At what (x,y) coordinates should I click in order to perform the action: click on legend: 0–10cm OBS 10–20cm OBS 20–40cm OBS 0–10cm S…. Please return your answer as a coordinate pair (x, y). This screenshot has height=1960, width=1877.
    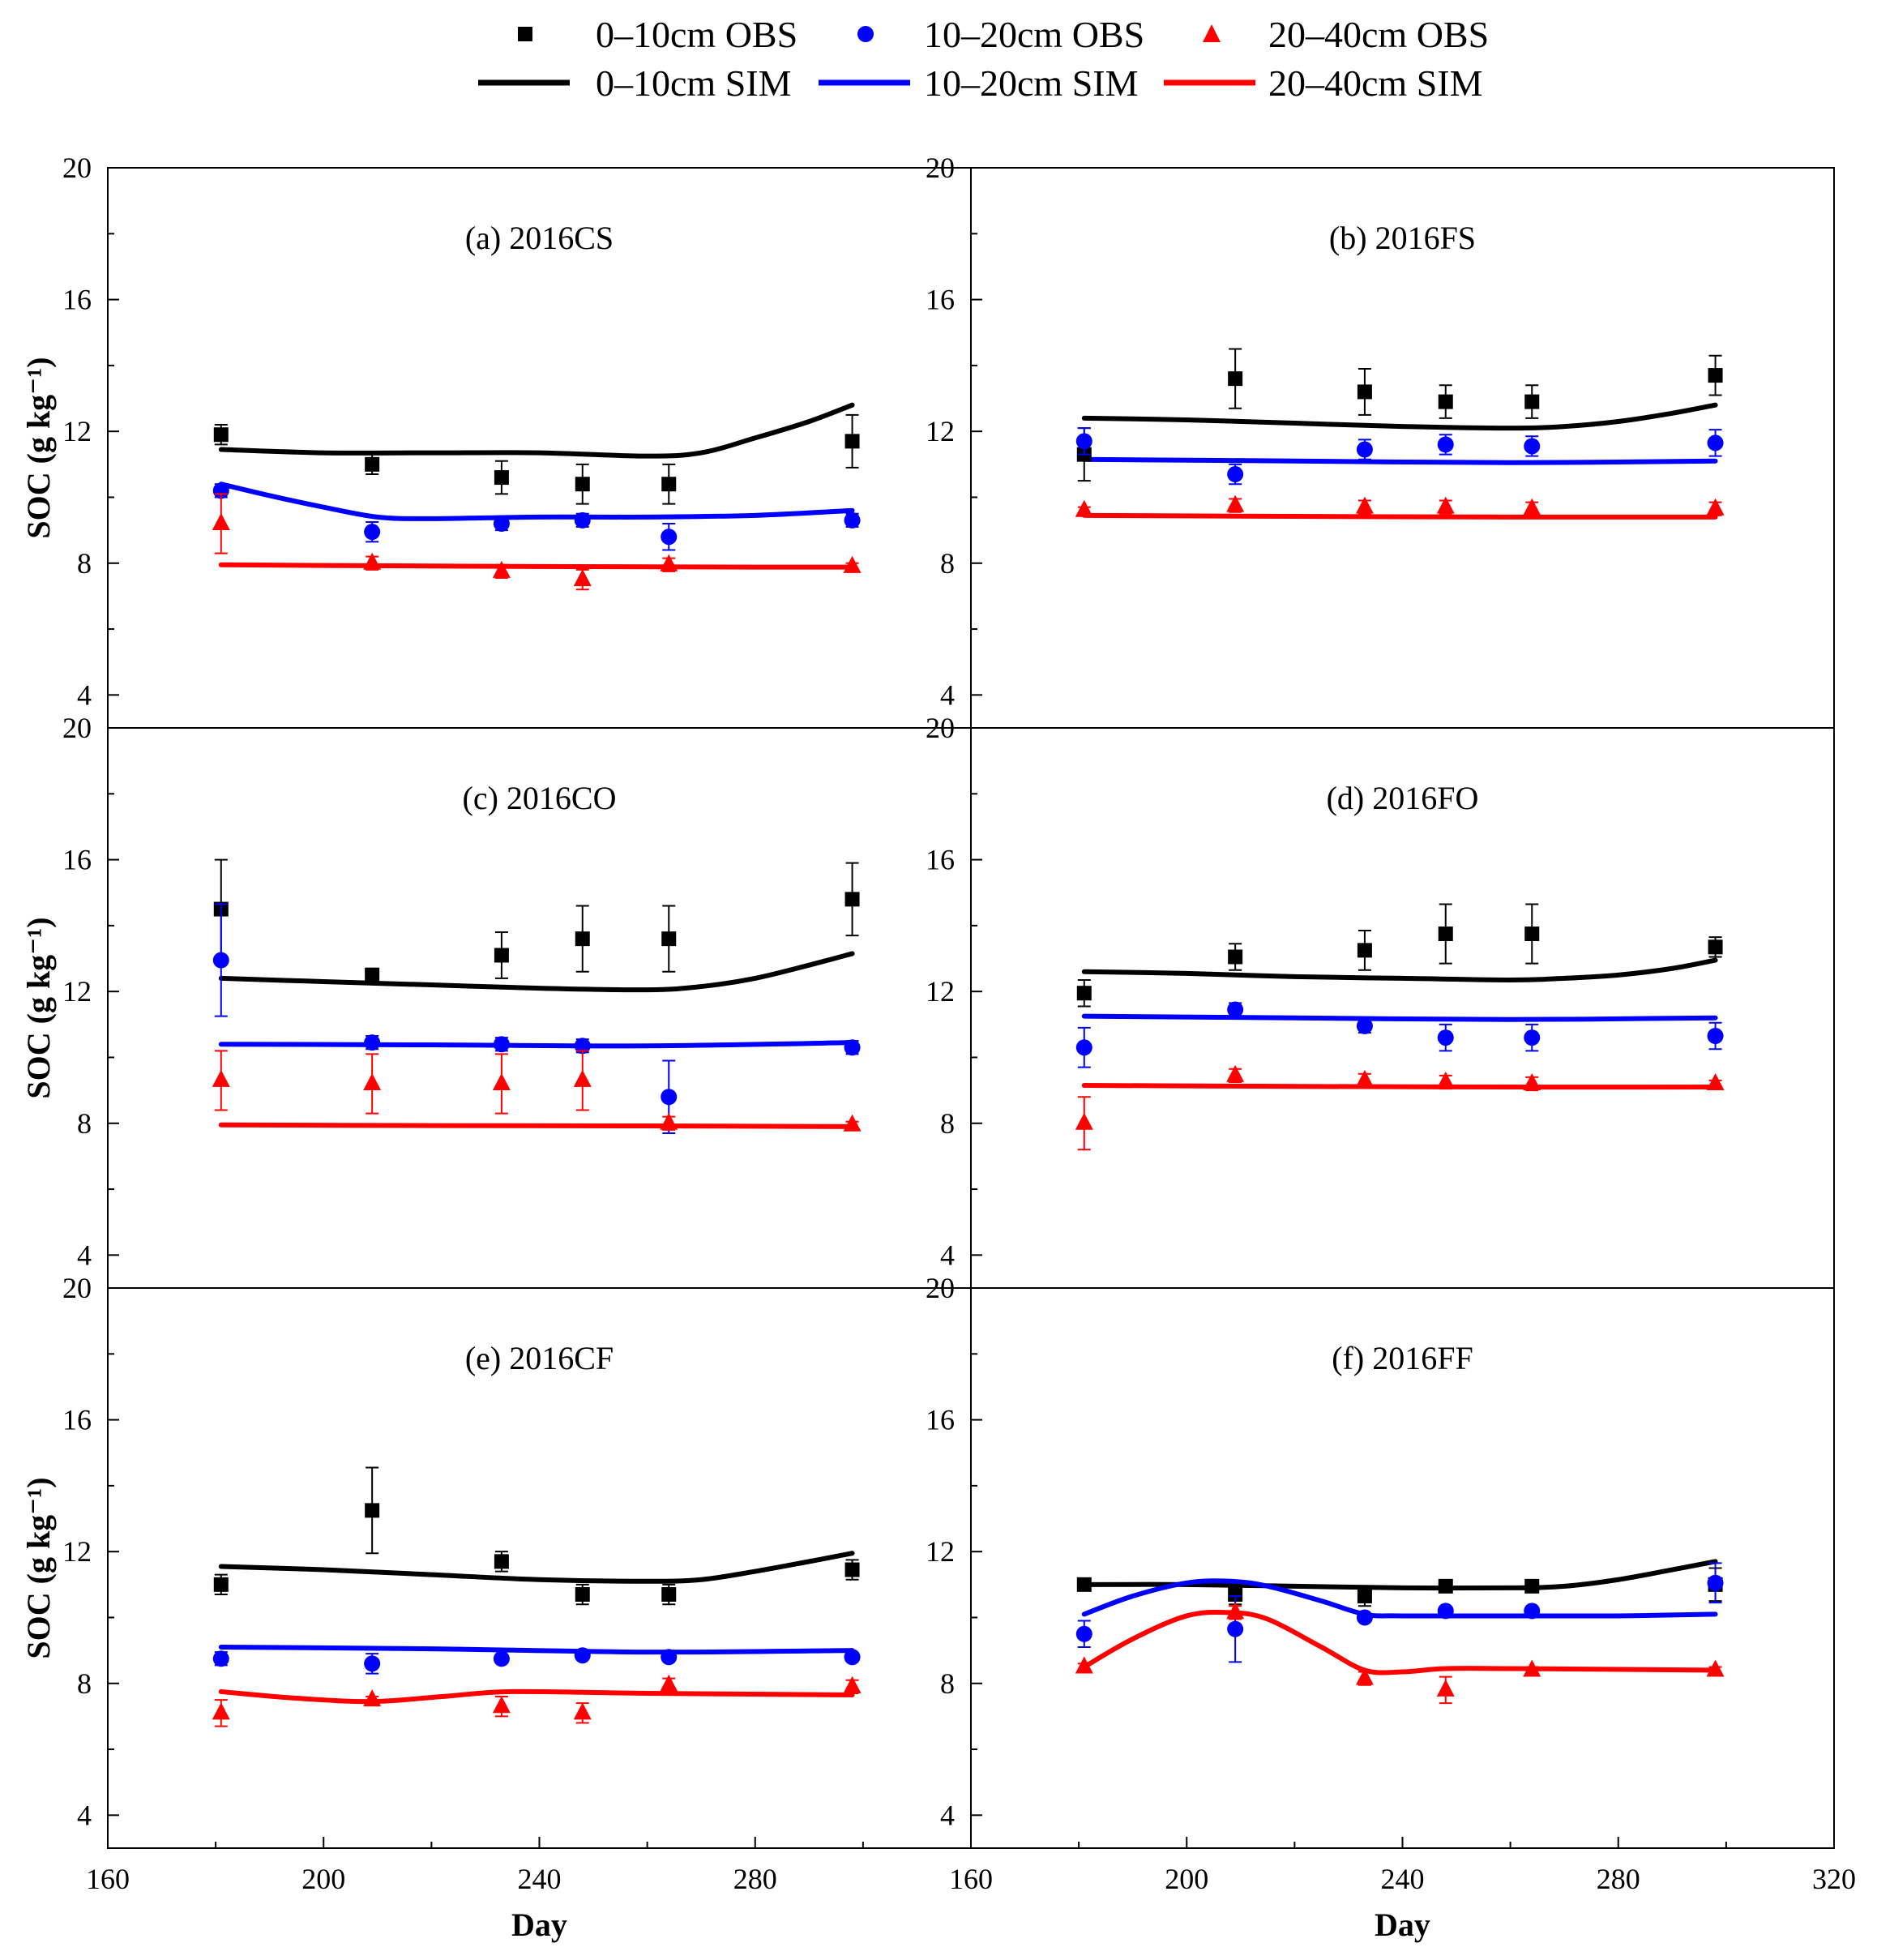
    Looking at the image, I should click on (983, 59).